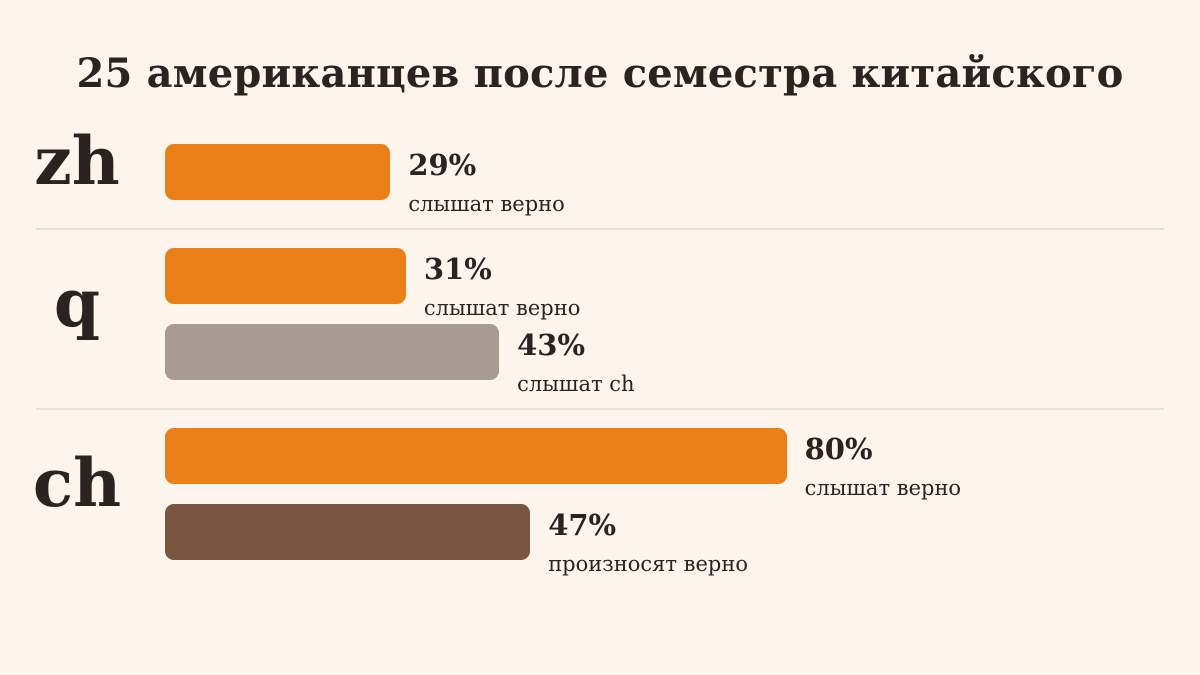 The width and height of the screenshot is (1200, 675). What do you see at coordinates (486, 204) in the screenshot?
I see `bar-description-zh-1: слышат верно` at bounding box center [486, 204].